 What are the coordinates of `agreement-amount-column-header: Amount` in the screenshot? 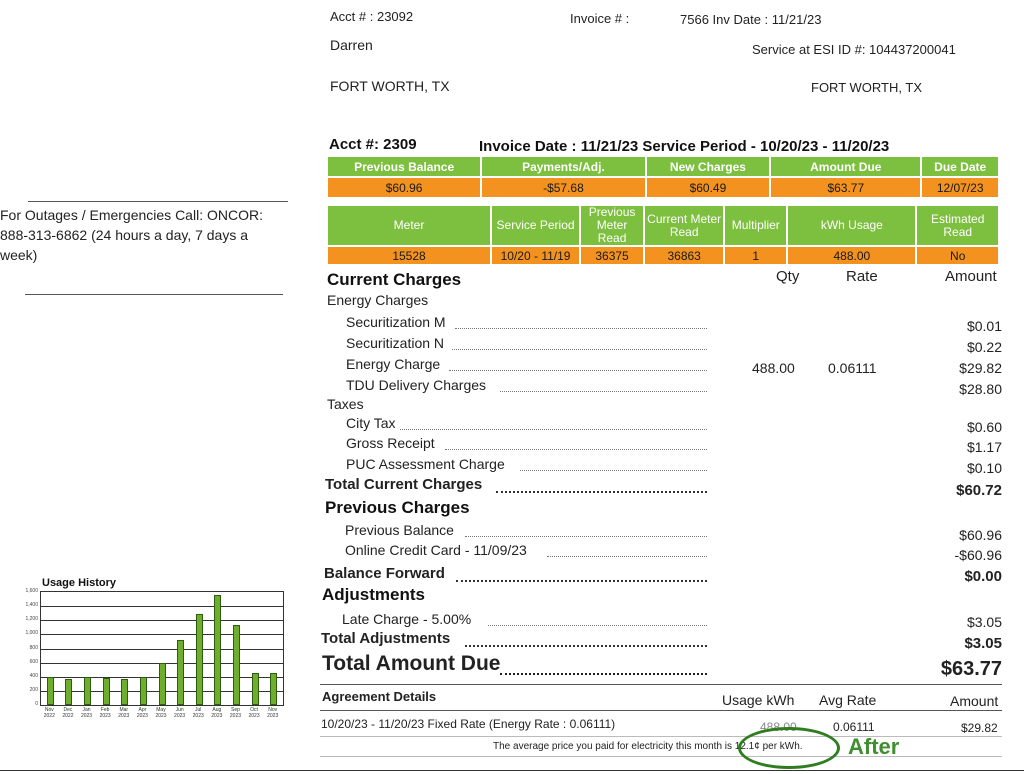 It's located at (974, 701).